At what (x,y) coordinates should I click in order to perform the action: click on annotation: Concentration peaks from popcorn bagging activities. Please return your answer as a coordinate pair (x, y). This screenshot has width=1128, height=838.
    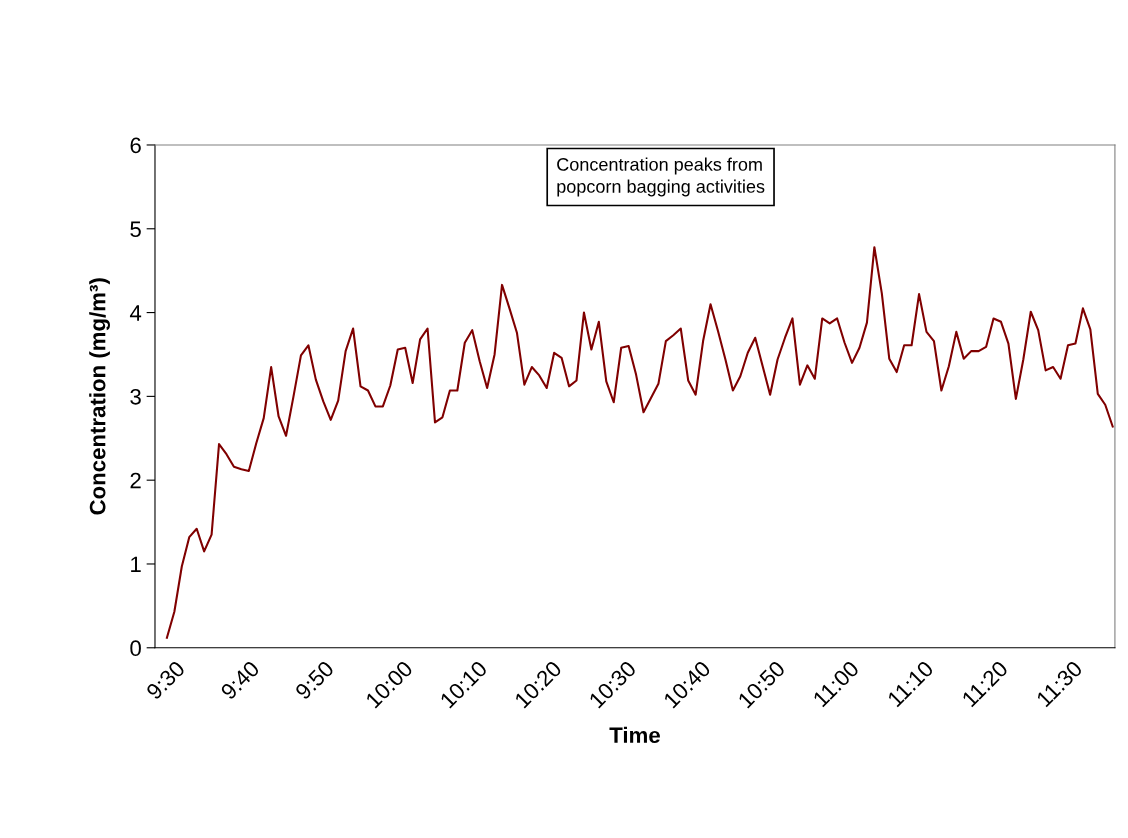
    Looking at the image, I should click on (661, 177).